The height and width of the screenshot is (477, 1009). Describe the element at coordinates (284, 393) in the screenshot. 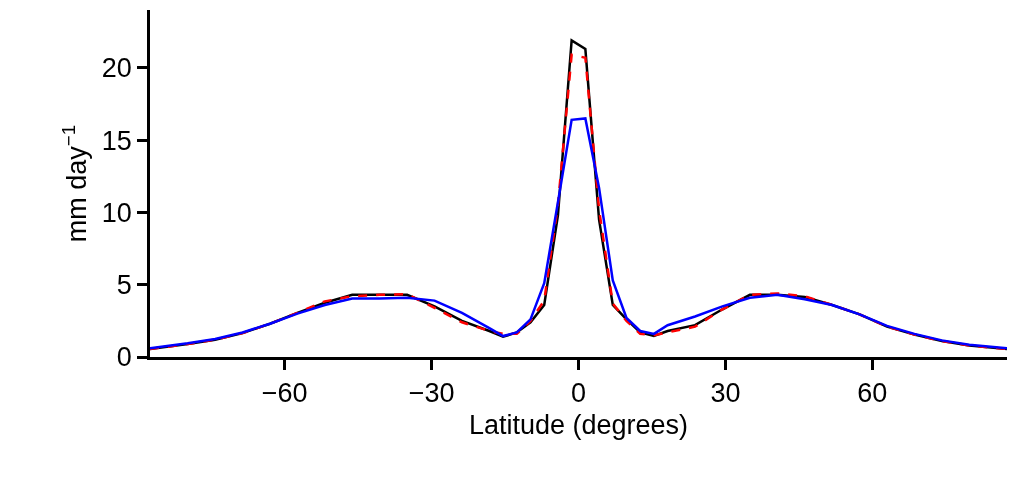

I see `x-tick-label: −60` at that location.